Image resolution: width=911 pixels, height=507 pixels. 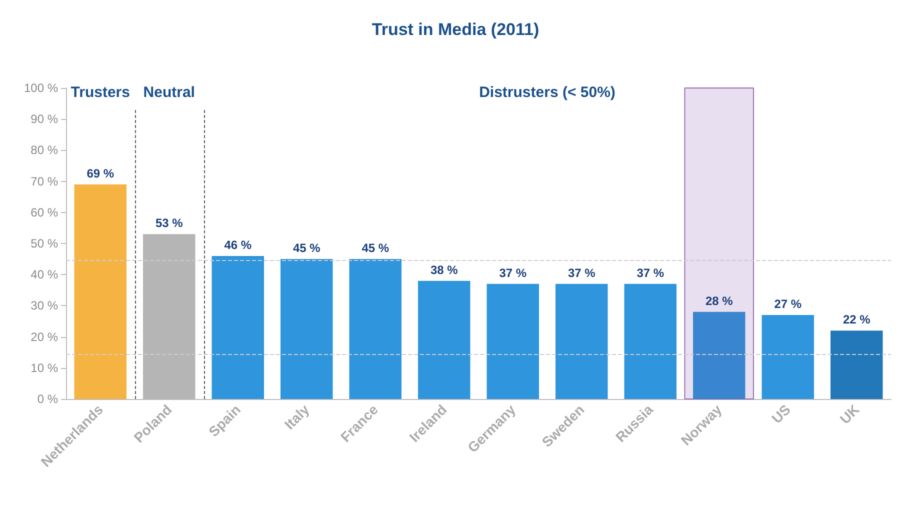 What do you see at coordinates (781, 413) in the screenshot?
I see `x-tick-label: US` at bounding box center [781, 413].